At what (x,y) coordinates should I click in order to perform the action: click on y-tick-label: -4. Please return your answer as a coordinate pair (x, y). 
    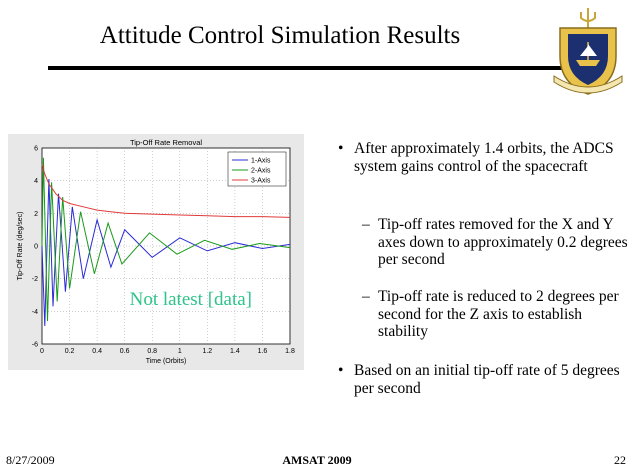
    Looking at the image, I should click on (35, 312).